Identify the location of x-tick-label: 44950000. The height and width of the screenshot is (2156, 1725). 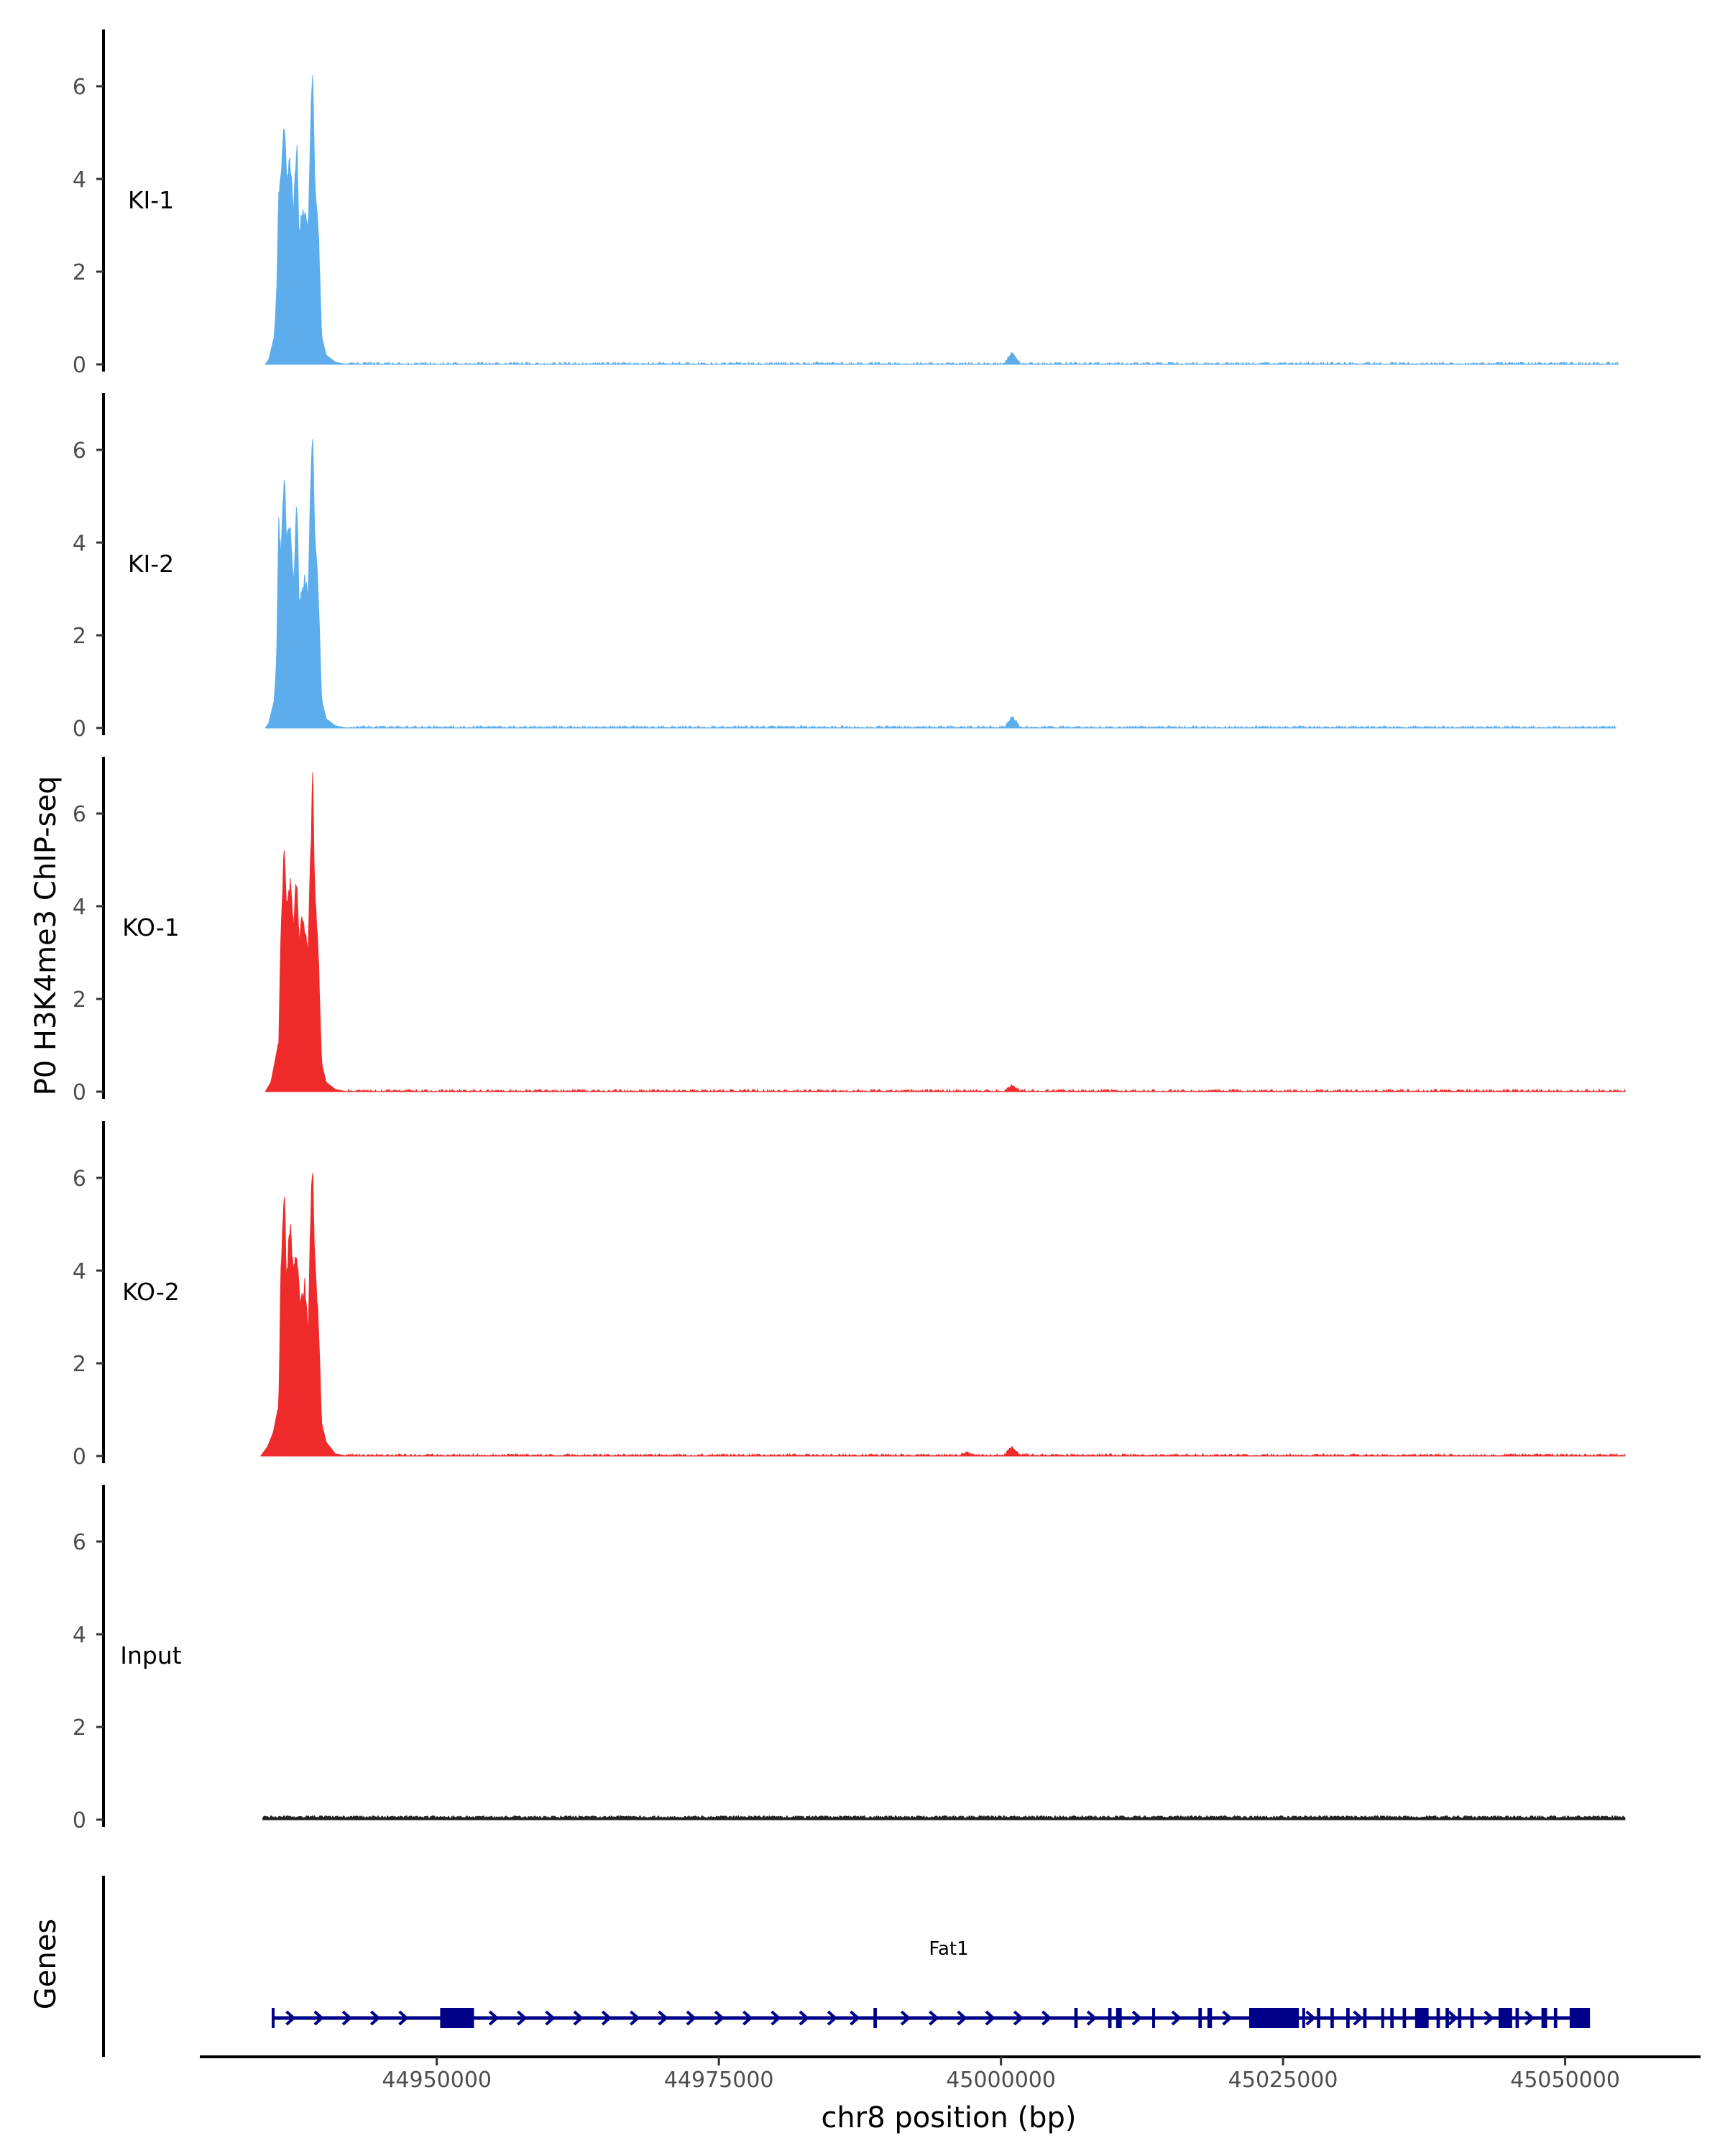
(437, 2080).